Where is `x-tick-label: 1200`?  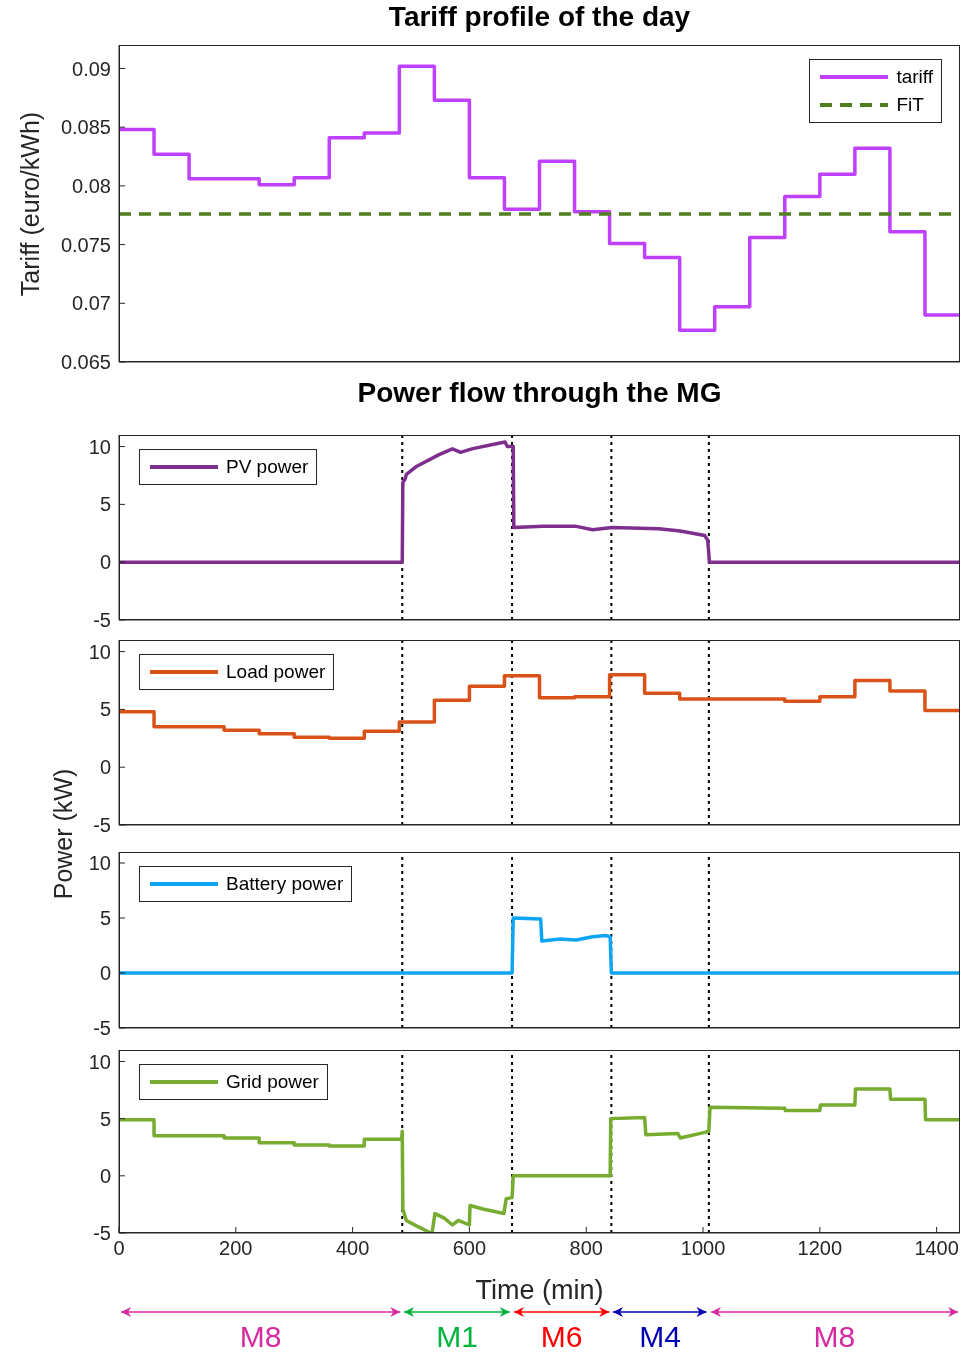 x-tick-label: 1200 is located at coordinates (820, 1248).